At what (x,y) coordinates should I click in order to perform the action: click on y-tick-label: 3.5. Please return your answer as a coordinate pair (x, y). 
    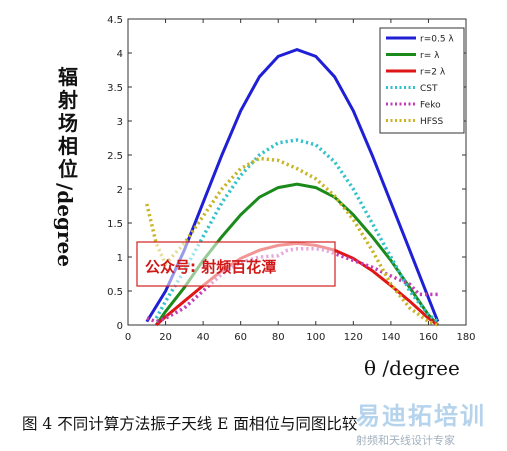
    Looking at the image, I should click on (115, 88).